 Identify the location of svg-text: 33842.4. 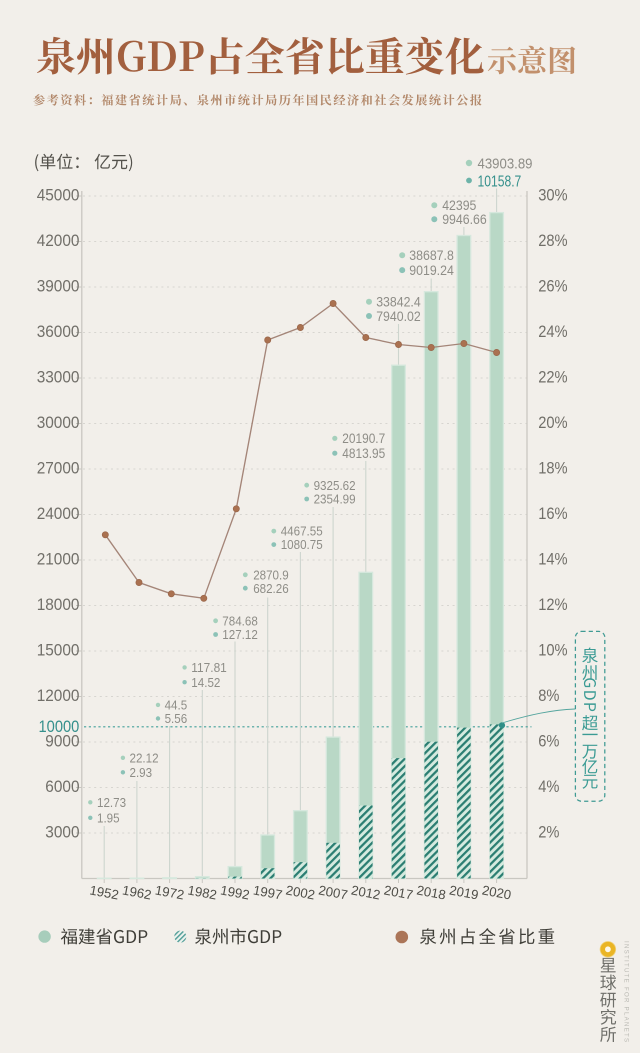
(398, 302).